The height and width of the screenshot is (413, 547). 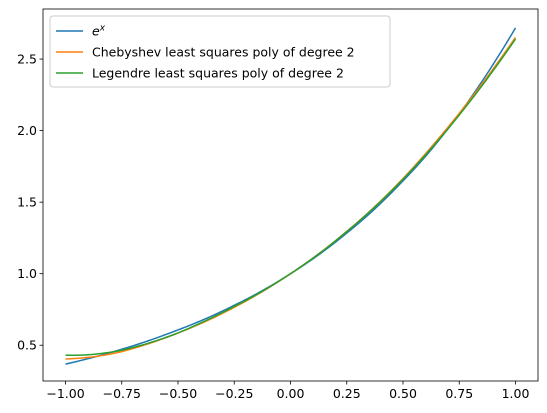 What do you see at coordinates (65, 393) in the screenshot?
I see `x-tick-label: −1.00` at bounding box center [65, 393].